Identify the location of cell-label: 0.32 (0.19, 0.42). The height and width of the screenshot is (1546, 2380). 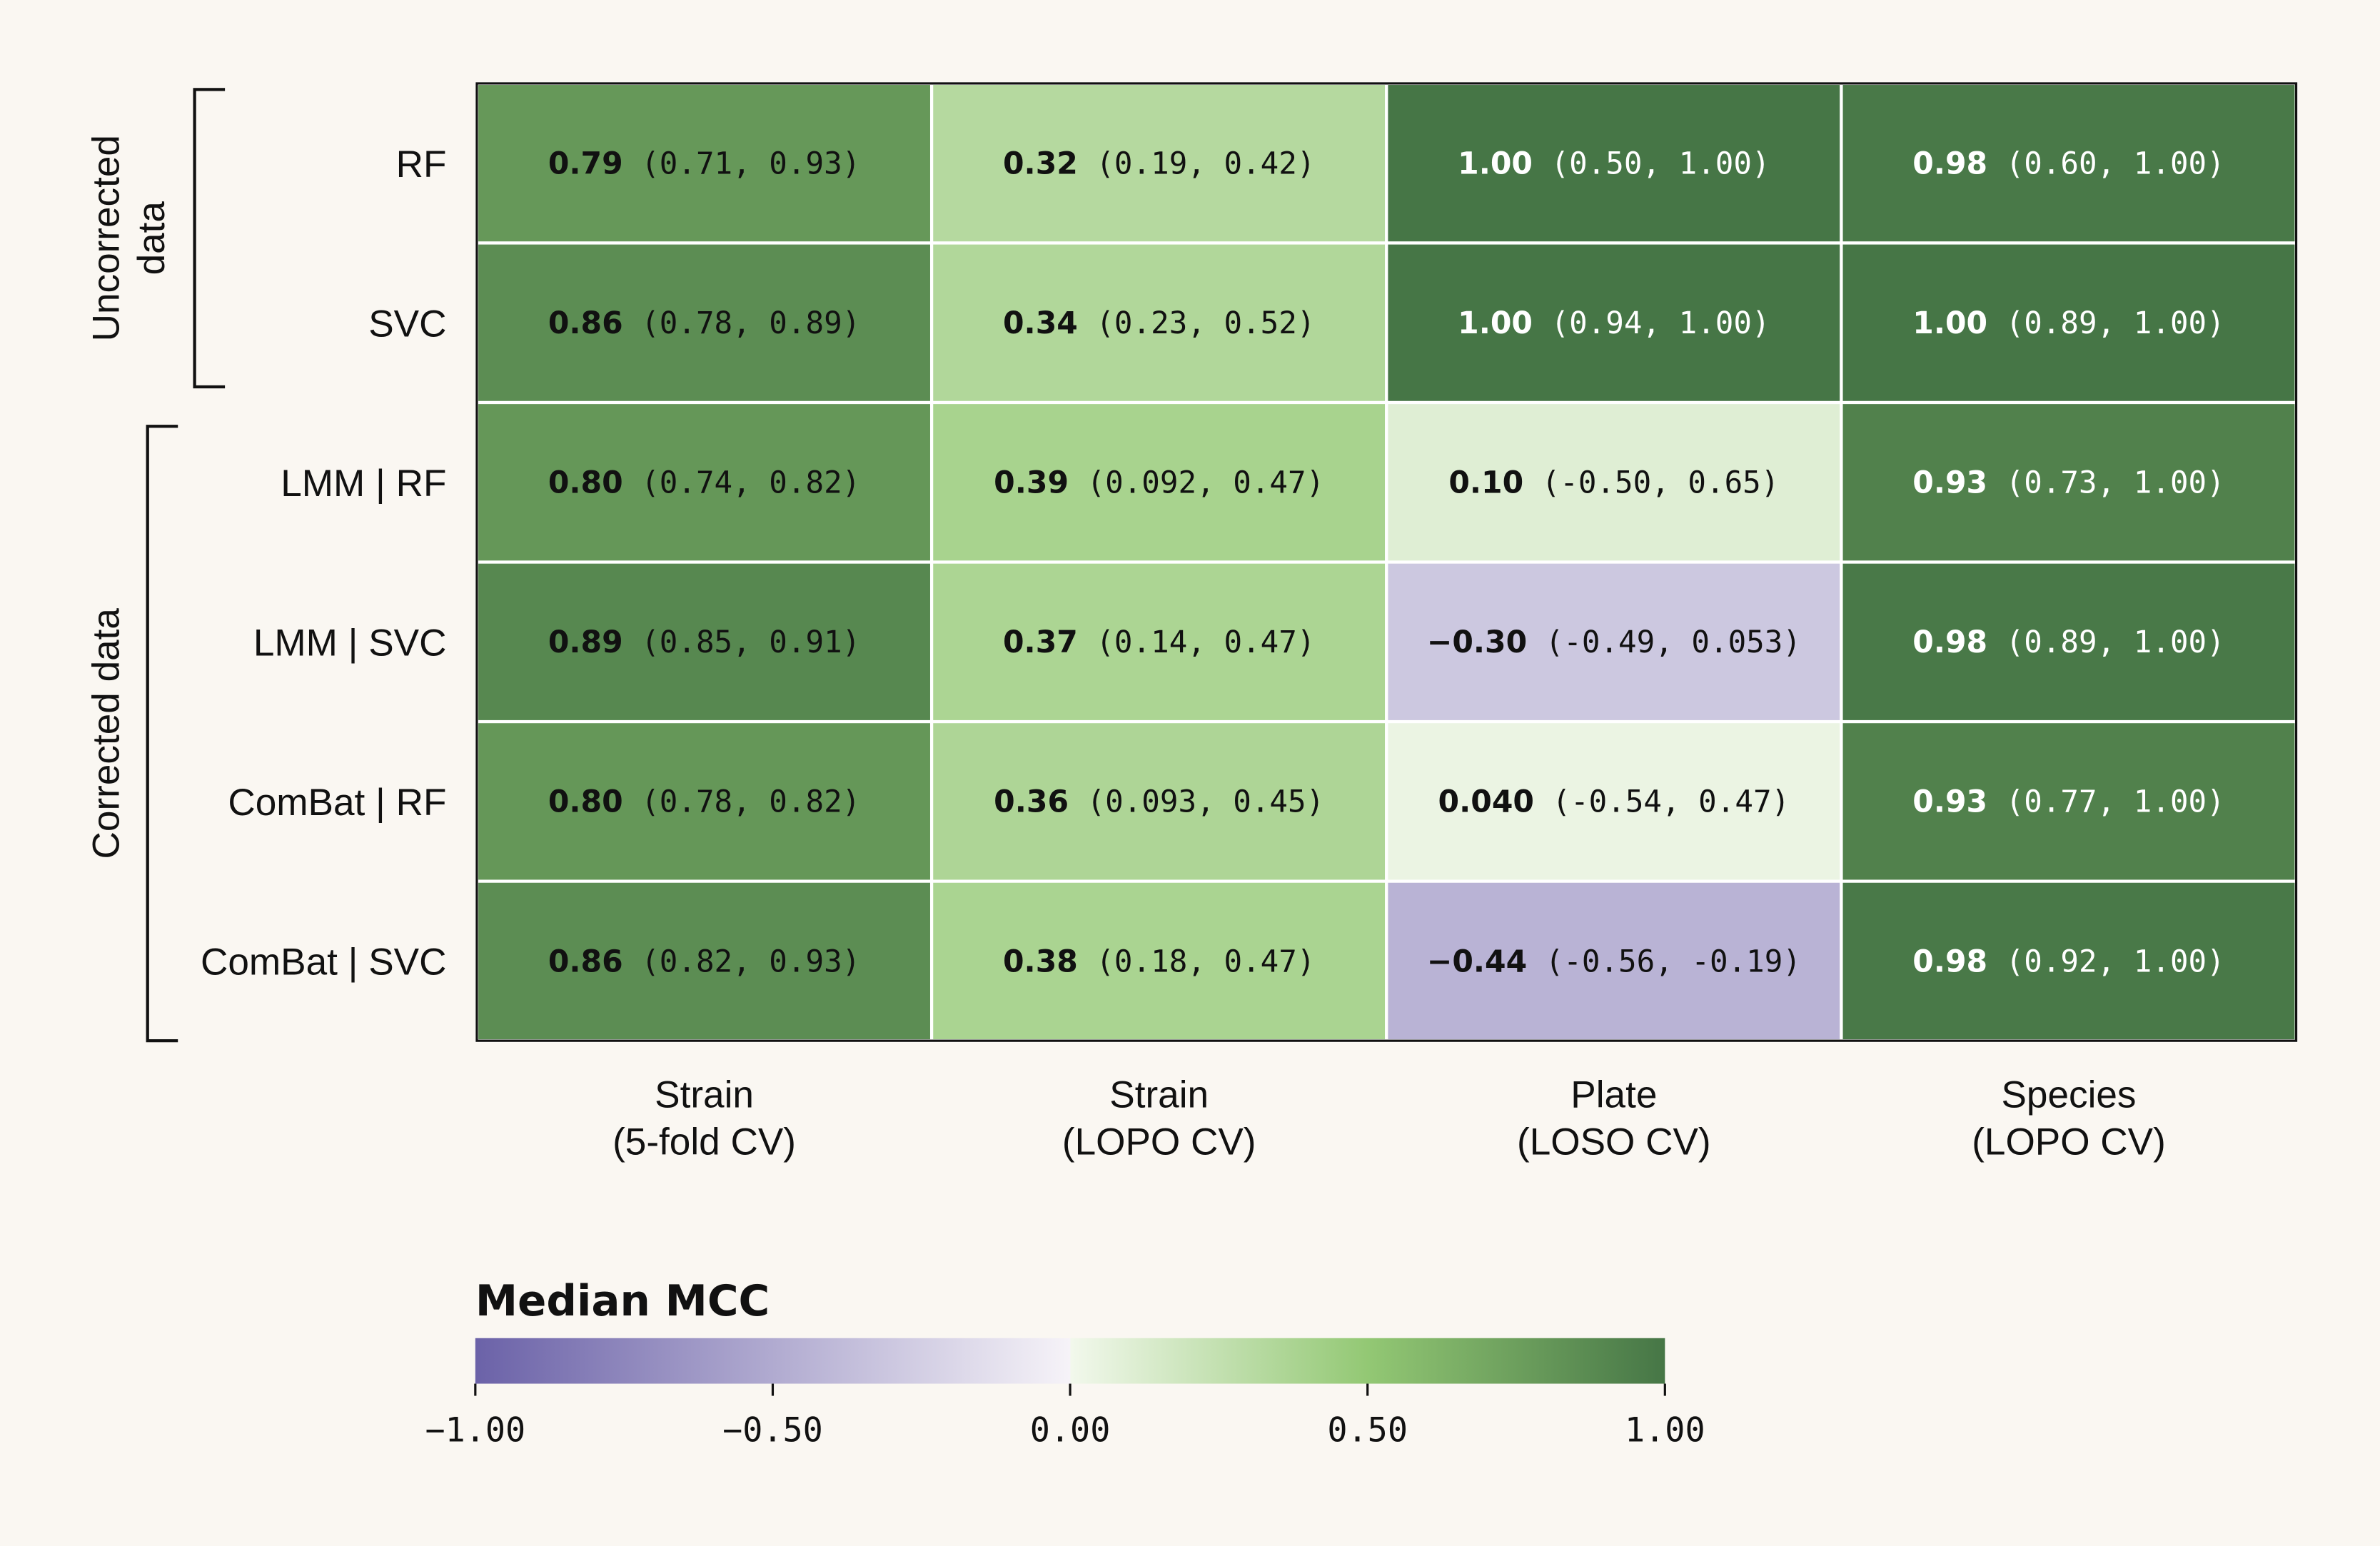
(1159, 164).